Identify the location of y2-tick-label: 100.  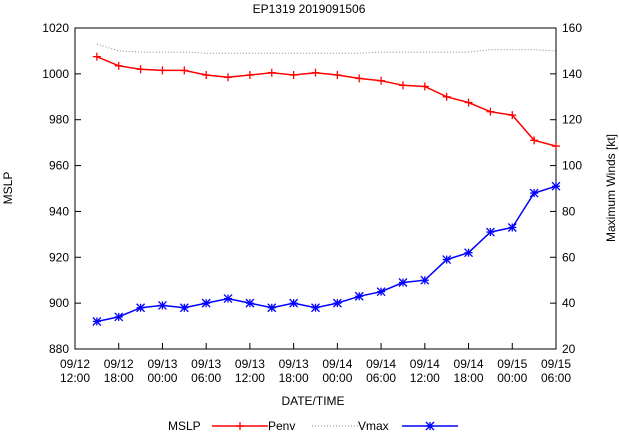
(572, 166).